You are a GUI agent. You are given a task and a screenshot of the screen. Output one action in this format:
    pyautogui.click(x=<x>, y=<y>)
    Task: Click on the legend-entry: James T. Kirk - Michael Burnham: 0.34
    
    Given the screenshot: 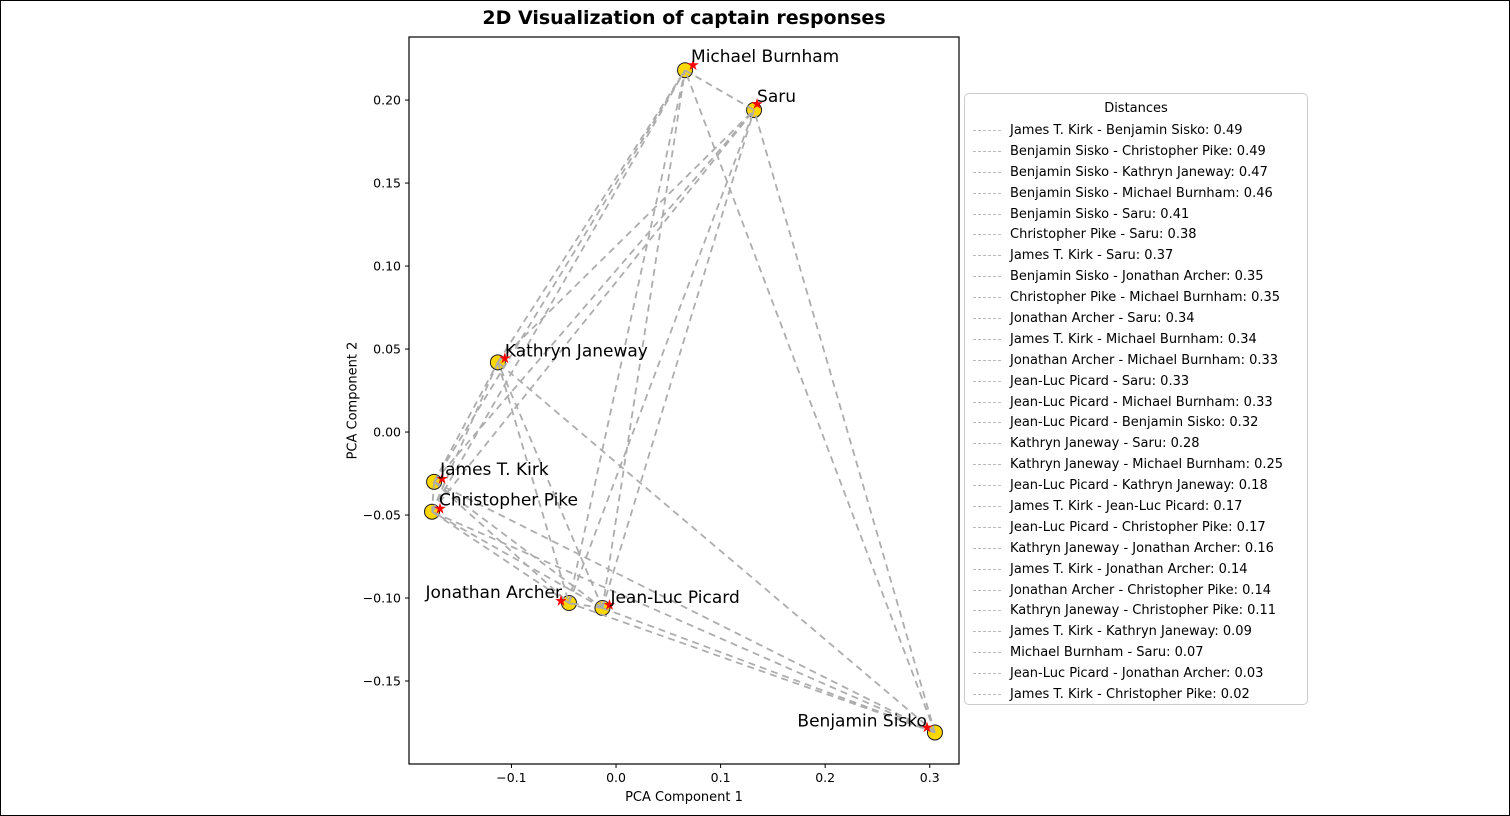 What is the action you would take?
    pyautogui.click(x=1136, y=339)
    